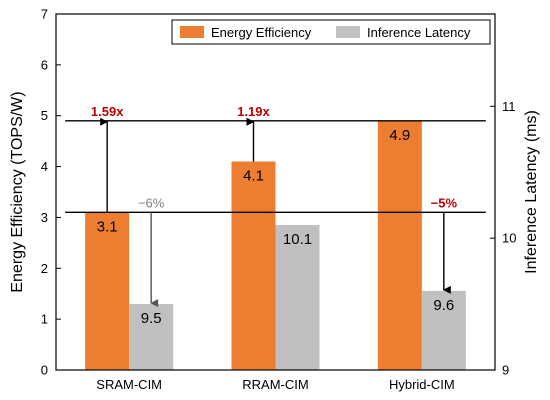  What do you see at coordinates (422, 384) in the screenshot?
I see `x-tick-label-2: Hybrid-CIM` at bounding box center [422, 384].